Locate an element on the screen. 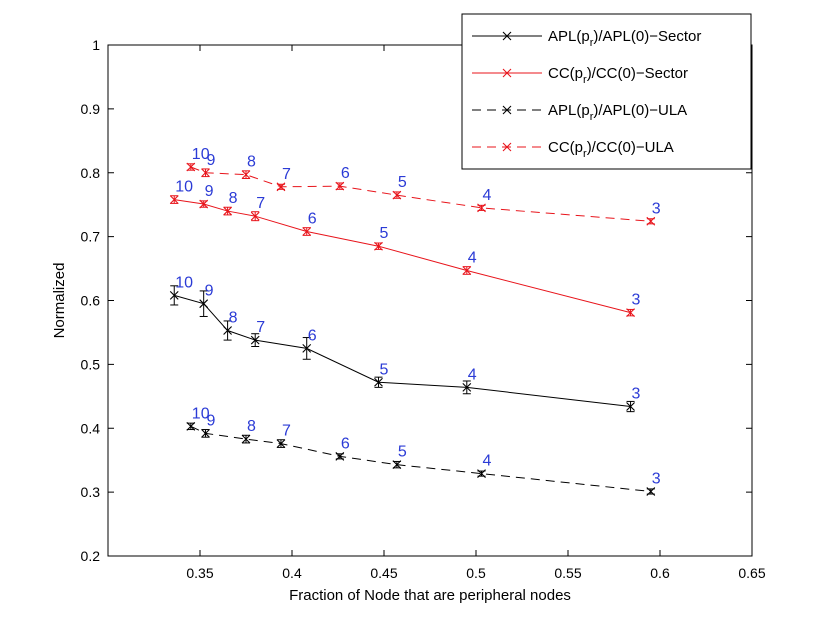  legend-label: APL(pr)/APL(0)−ULA is located at coordinates (617, 112).